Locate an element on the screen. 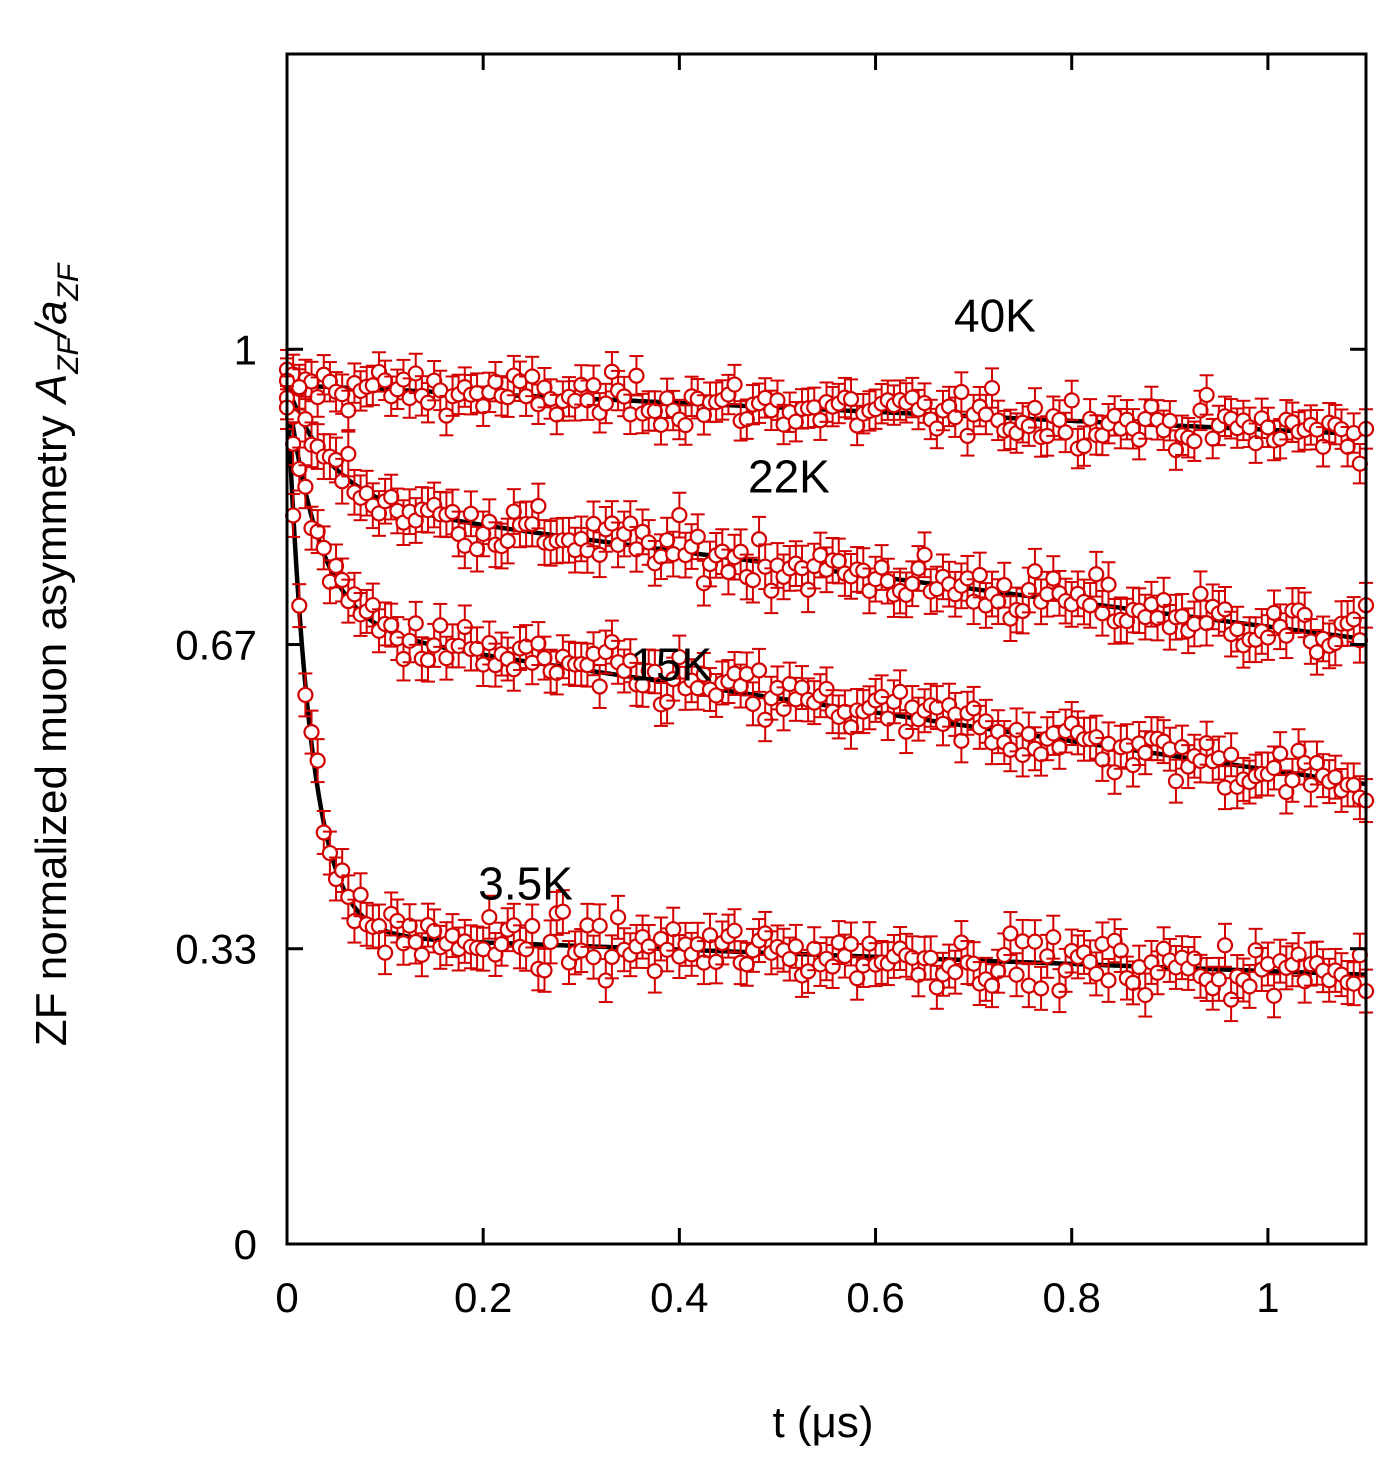  y-axis-title-formula: A is located at coordinates (51, 390).